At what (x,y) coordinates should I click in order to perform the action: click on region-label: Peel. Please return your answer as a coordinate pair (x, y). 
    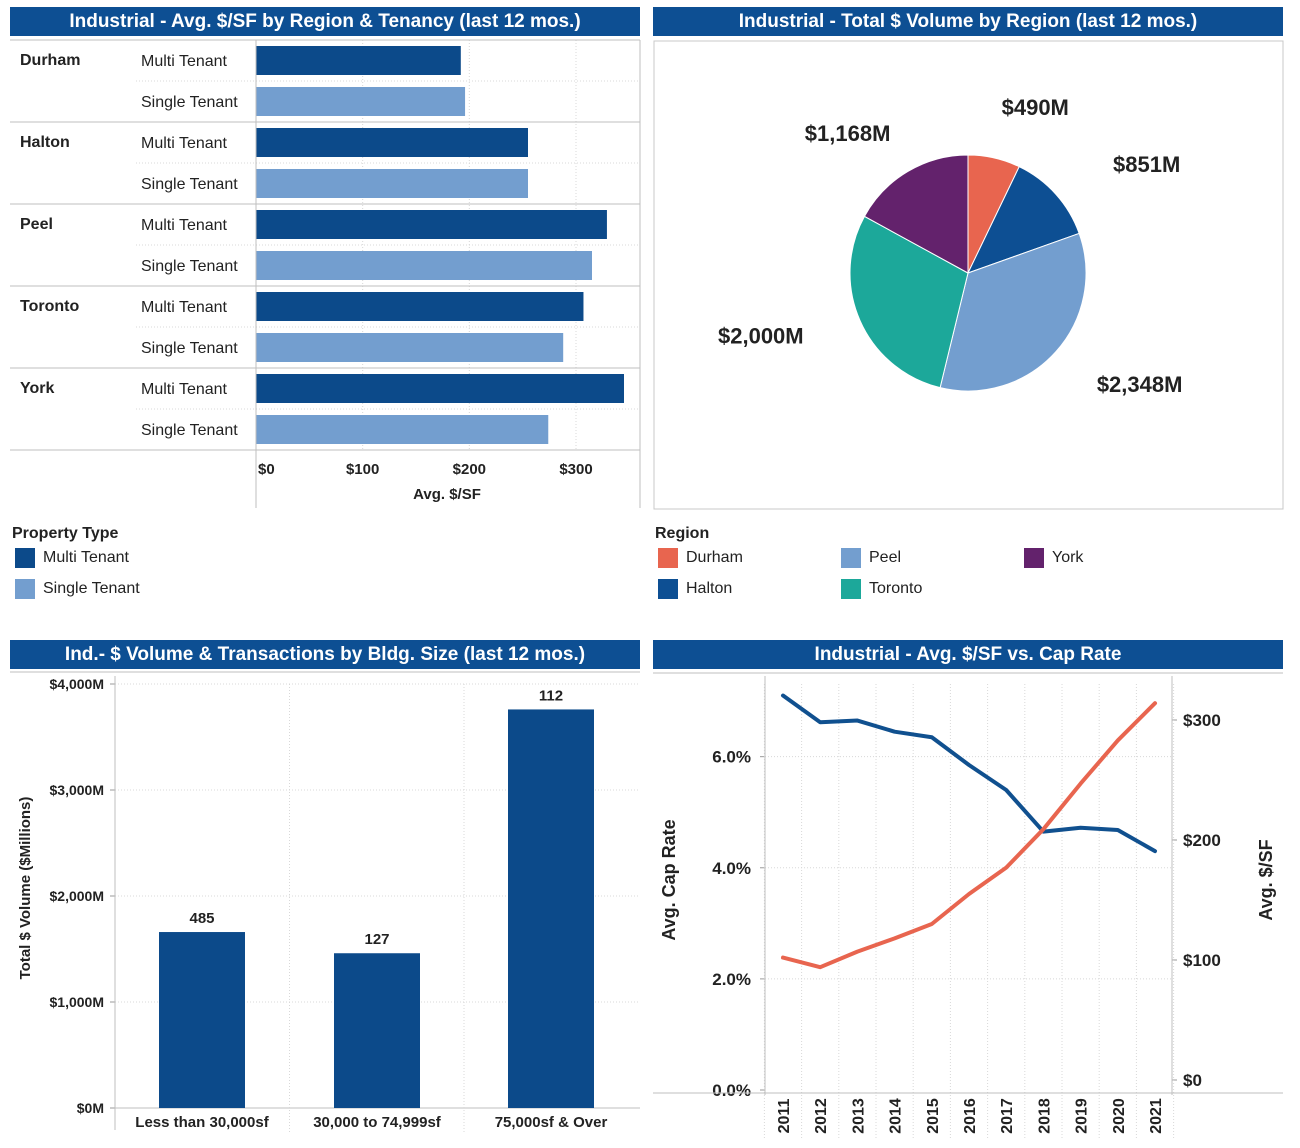
    Looking at the image, I should click on (36, 224).